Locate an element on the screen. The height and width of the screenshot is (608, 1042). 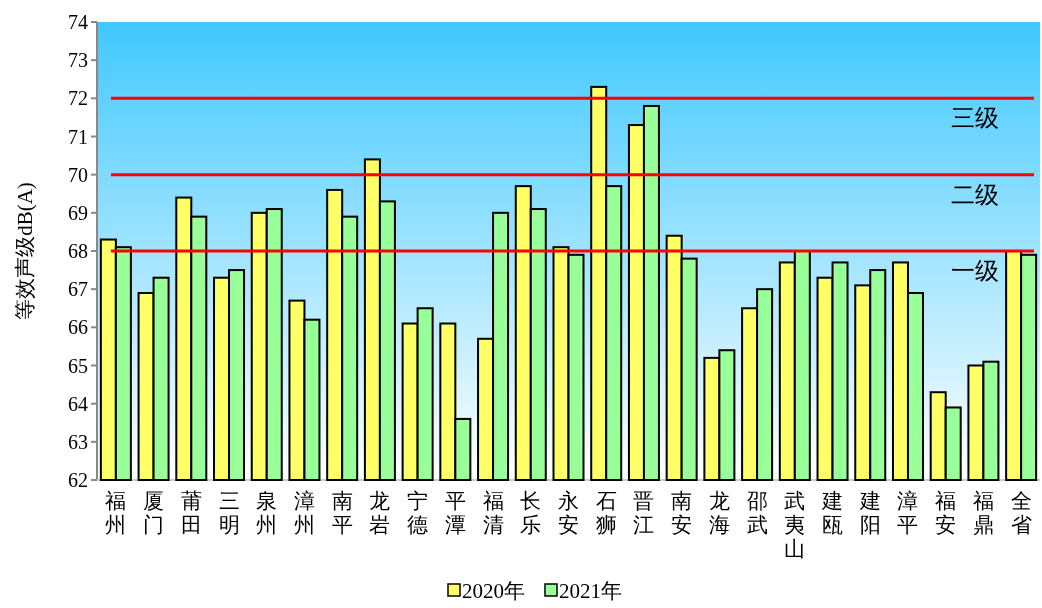
x-tick-label: 福清 is located at coordinates (493, 513).